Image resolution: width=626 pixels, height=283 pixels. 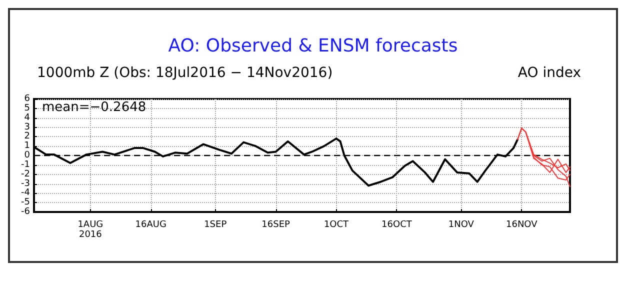 What do you see at coordinates (27, 117) in the screenshot?
I see `y-tick-label: 4` at bounding box center [27, 117].